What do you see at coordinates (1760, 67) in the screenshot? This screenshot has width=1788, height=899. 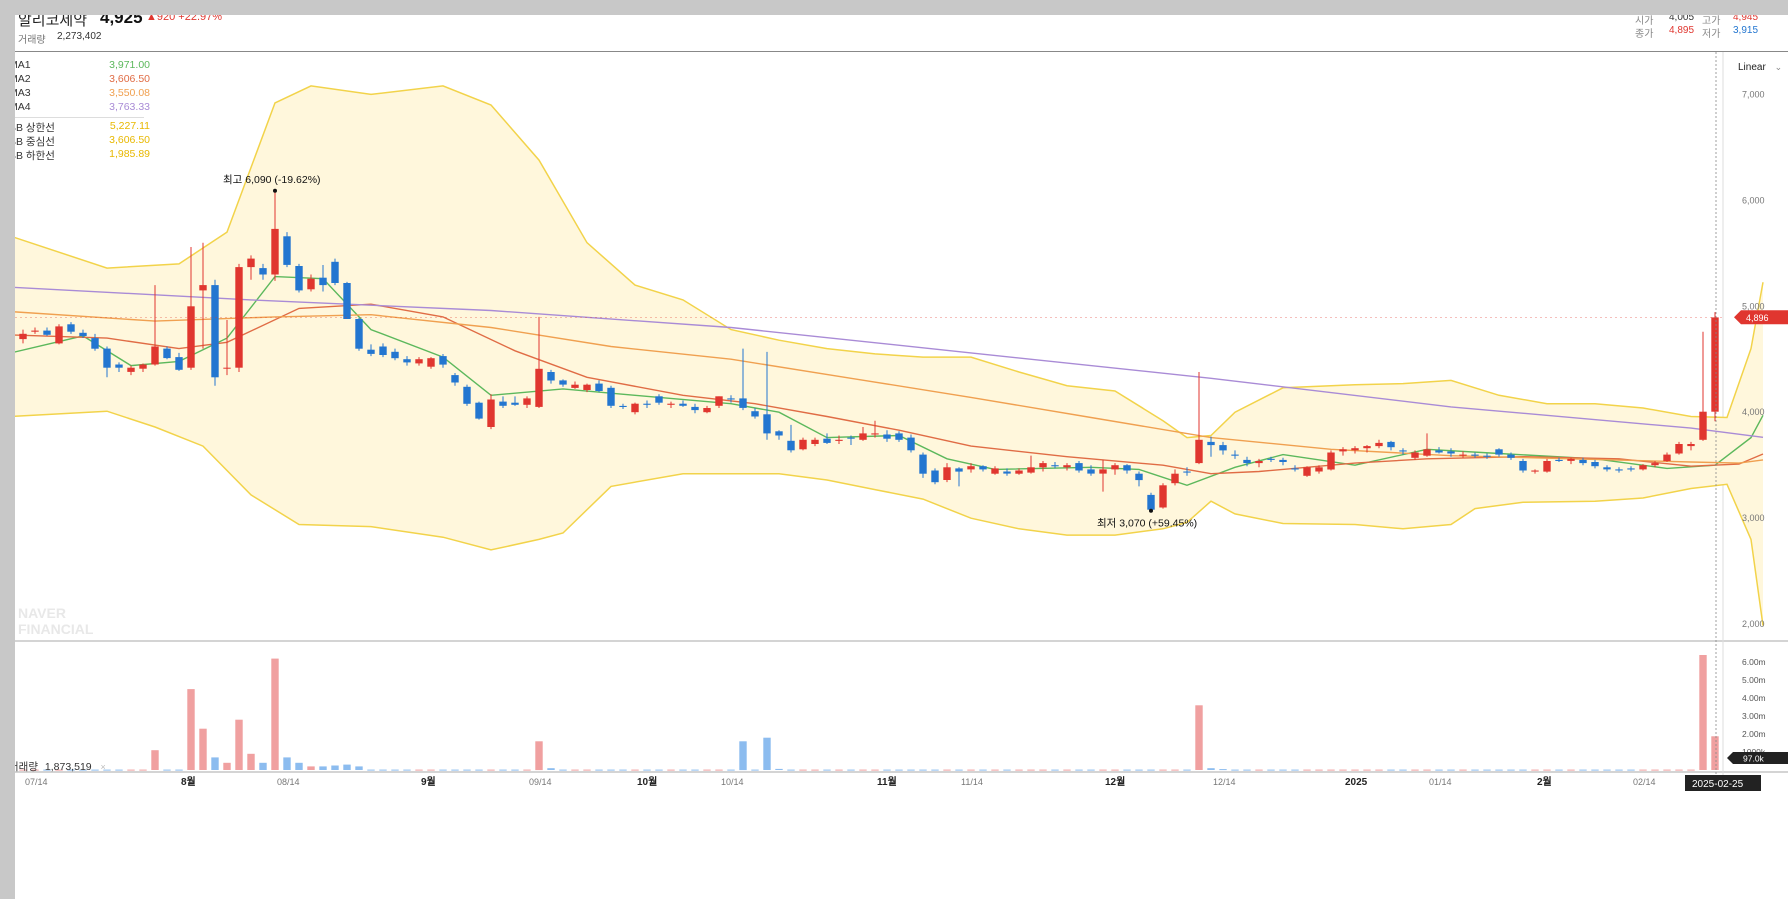 I see `scale-mode-button: Linear ⌄` at bounding box center [1760, 67].